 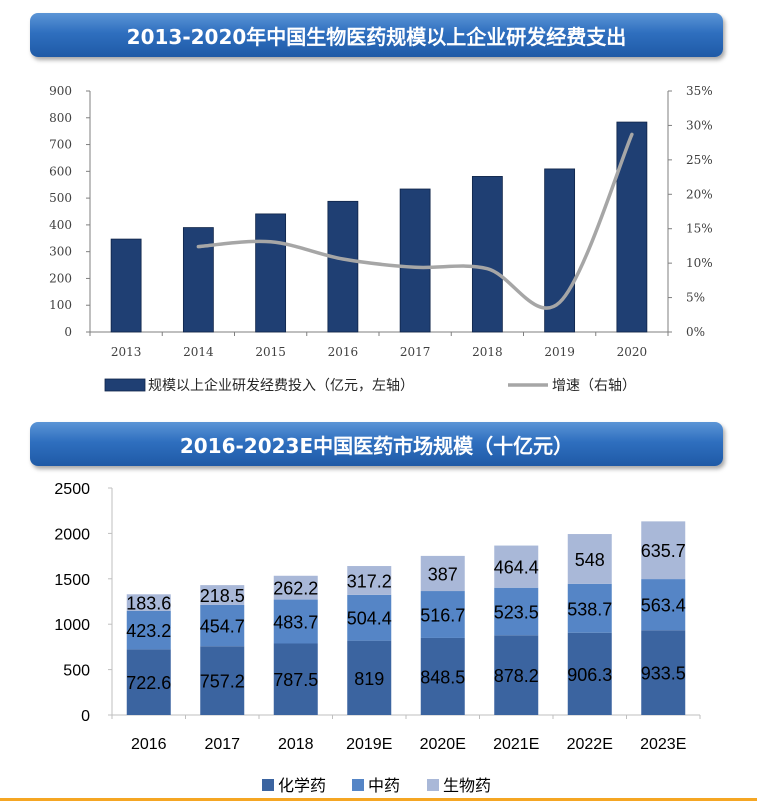 I want to click on chart2-data-label: 906.3, so click(x=589, y=675).